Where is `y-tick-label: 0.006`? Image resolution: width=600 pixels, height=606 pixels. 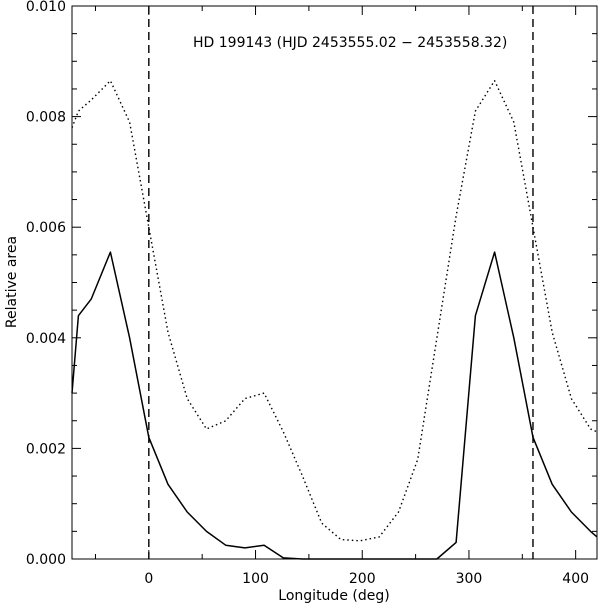 y-tick-label: 0.006 is located at coordinates (46, 228).